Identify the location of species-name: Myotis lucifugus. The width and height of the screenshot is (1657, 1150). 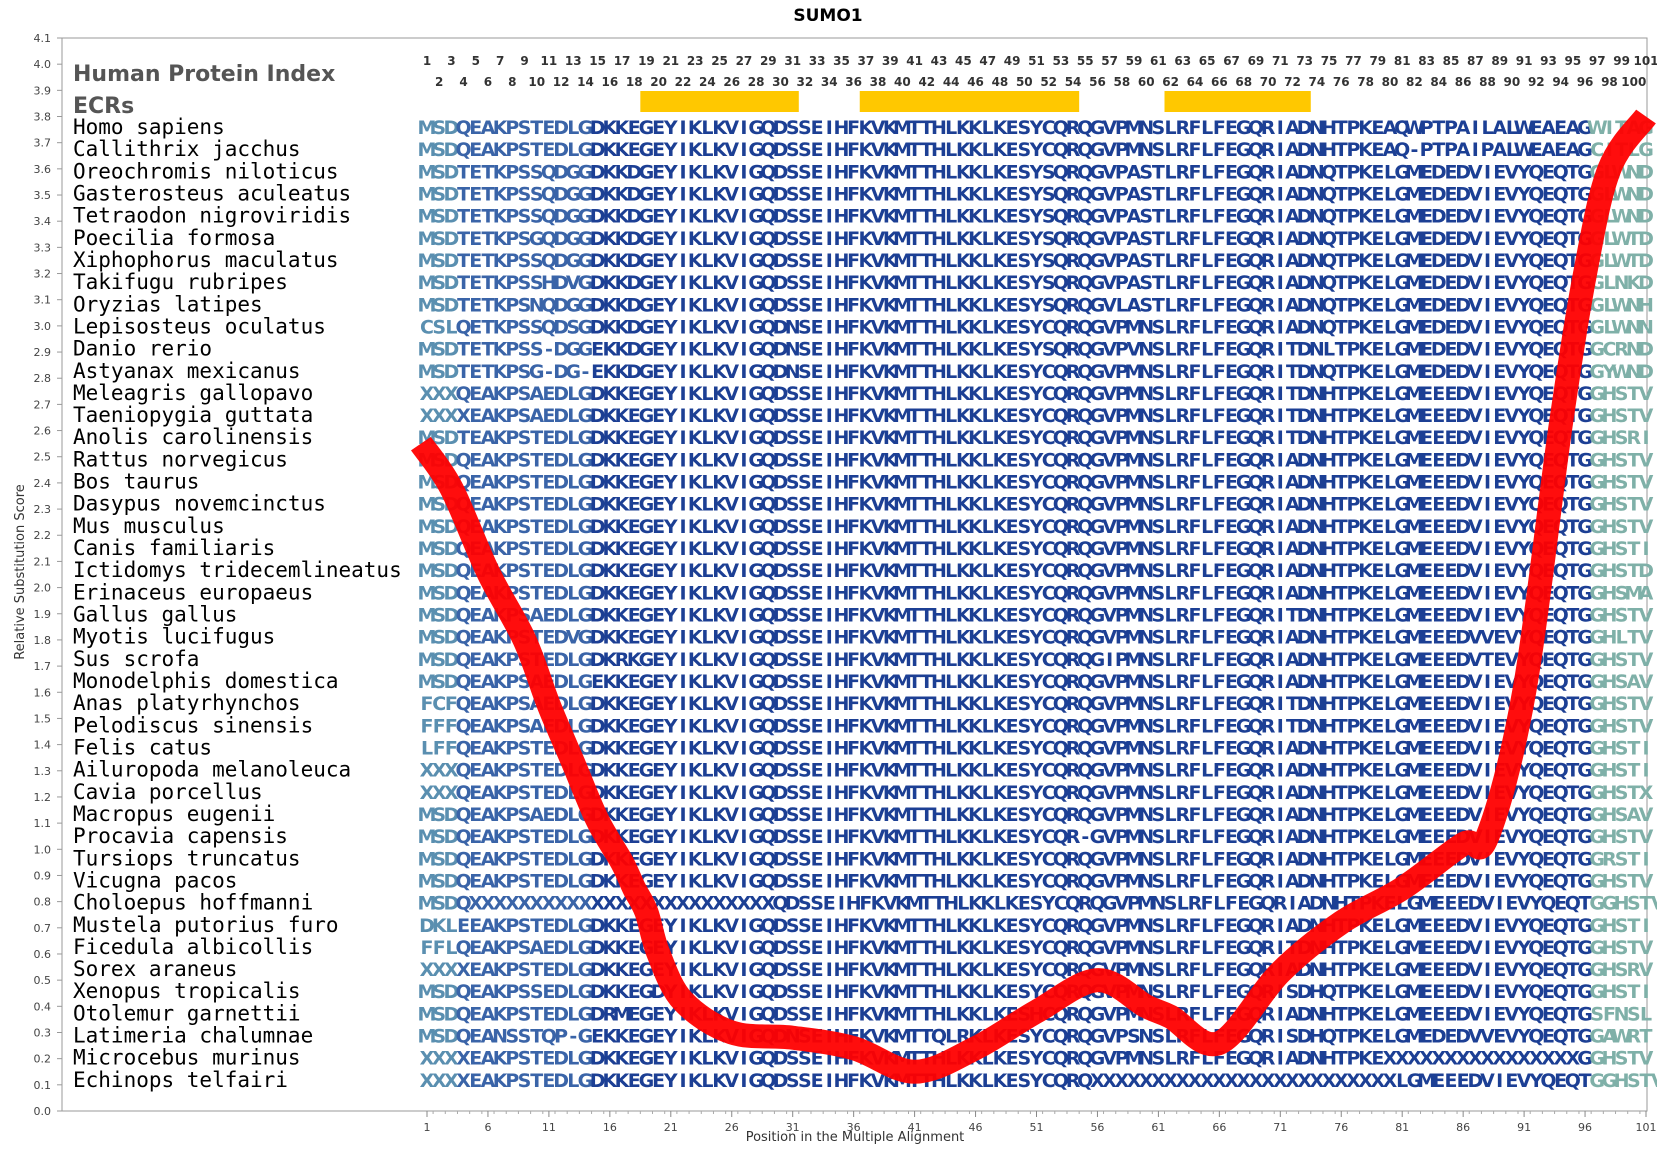
(174, 637).